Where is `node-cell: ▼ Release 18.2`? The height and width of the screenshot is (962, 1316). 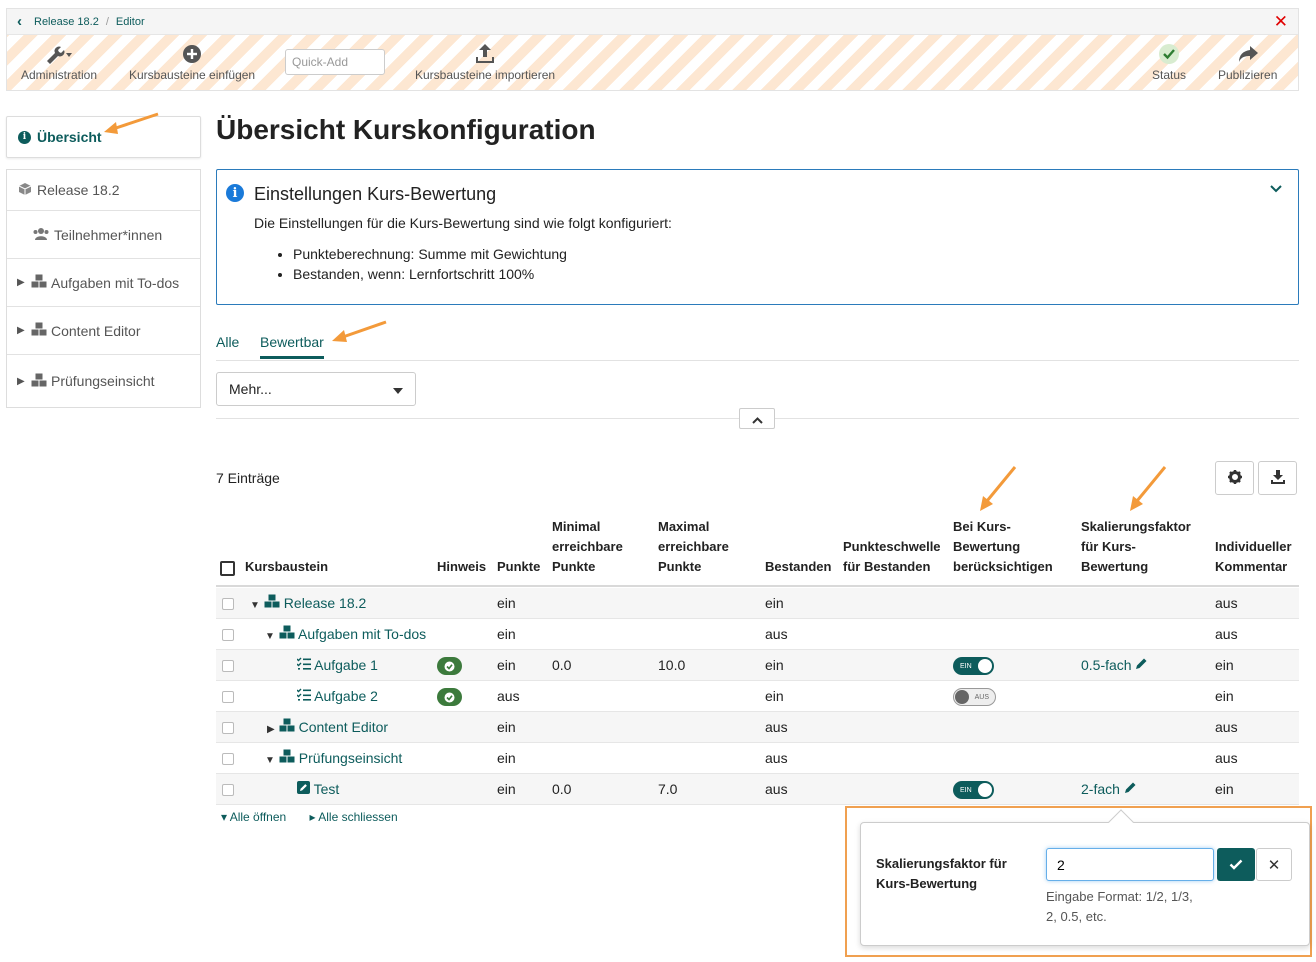 node-cell: ▼ Release 18.2 is located at coordinates (308, 602).